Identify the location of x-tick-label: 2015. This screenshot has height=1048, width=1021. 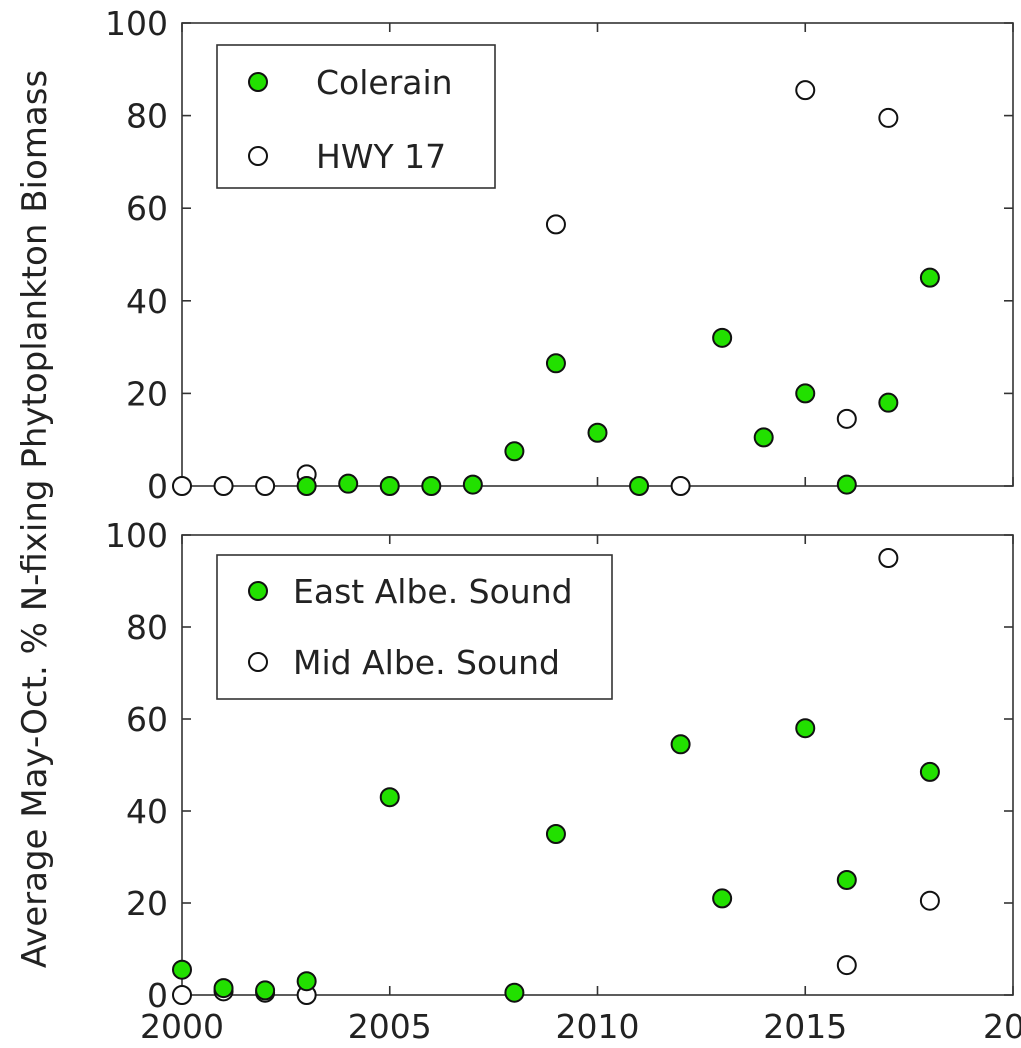
(805, 1026).